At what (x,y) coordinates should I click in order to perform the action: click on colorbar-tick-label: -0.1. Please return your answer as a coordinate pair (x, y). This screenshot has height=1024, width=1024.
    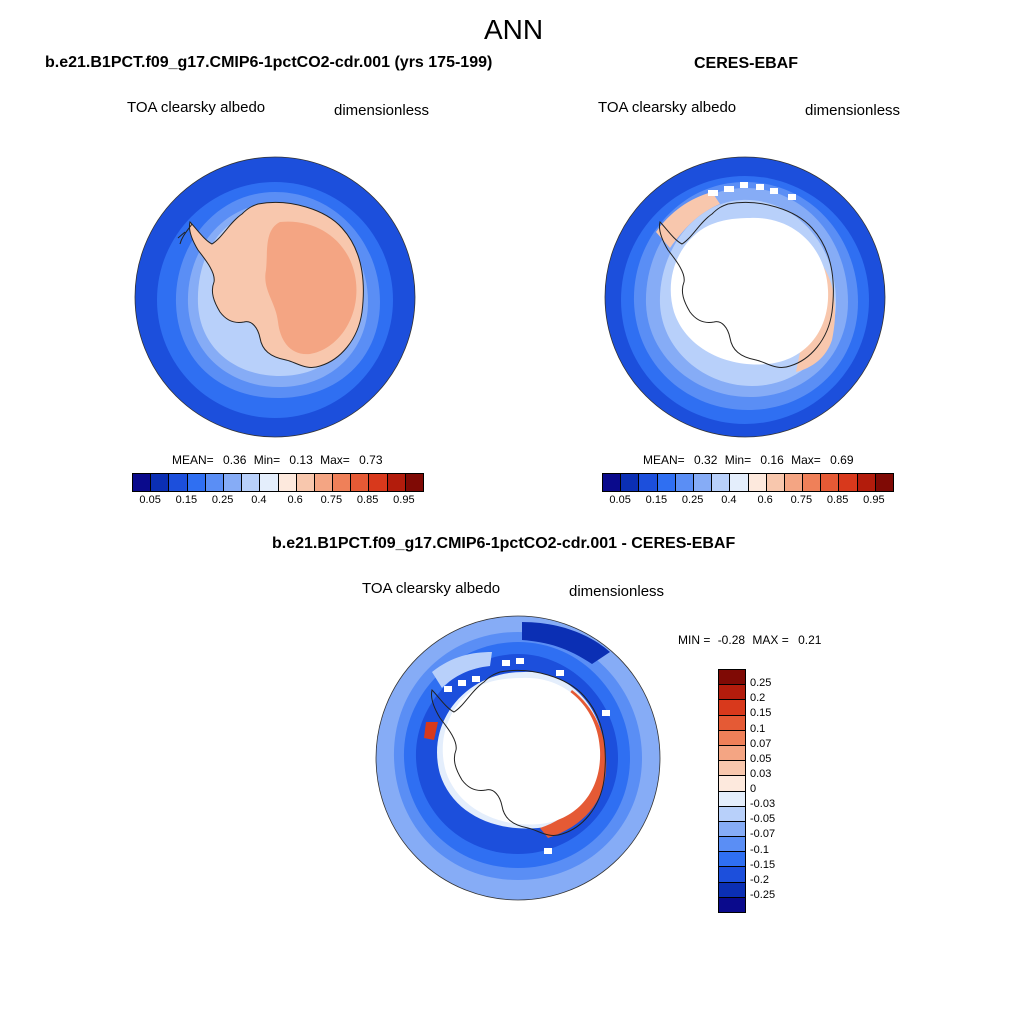
    Looking at the image, I should click on (759, 849).